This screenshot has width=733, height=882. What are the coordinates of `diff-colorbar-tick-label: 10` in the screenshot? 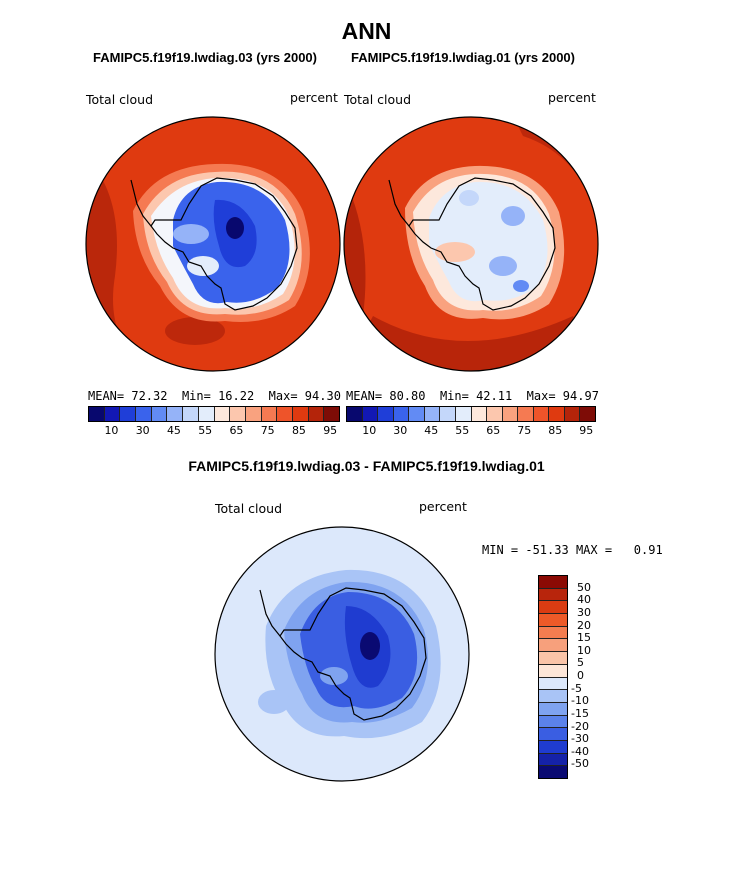 It's located at (584, 650).